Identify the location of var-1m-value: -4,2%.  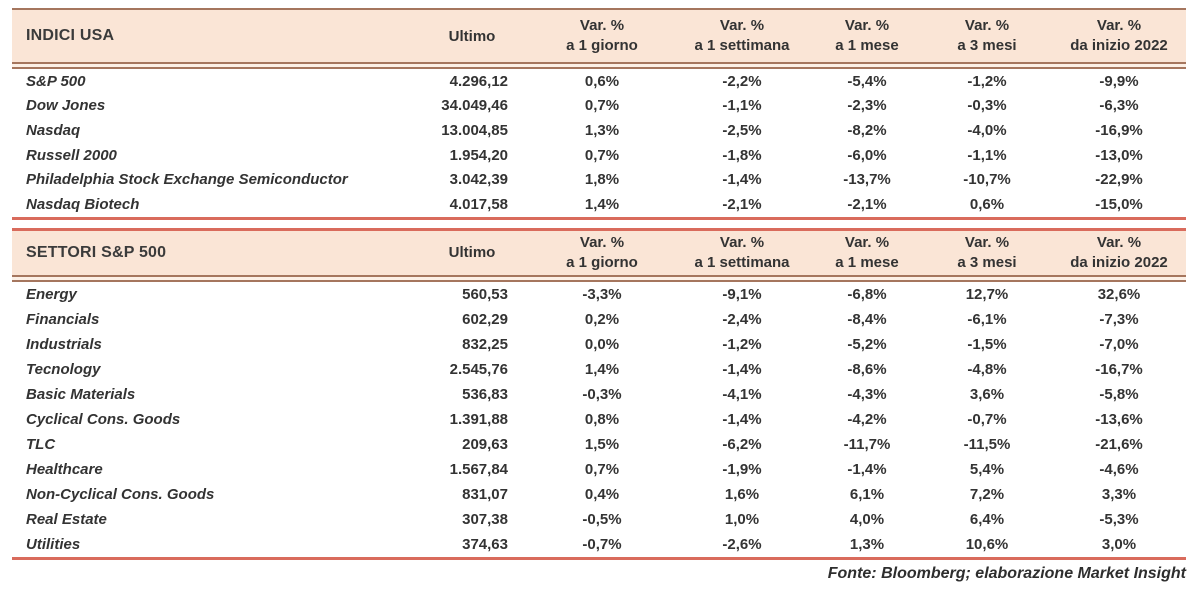
(867, 419).